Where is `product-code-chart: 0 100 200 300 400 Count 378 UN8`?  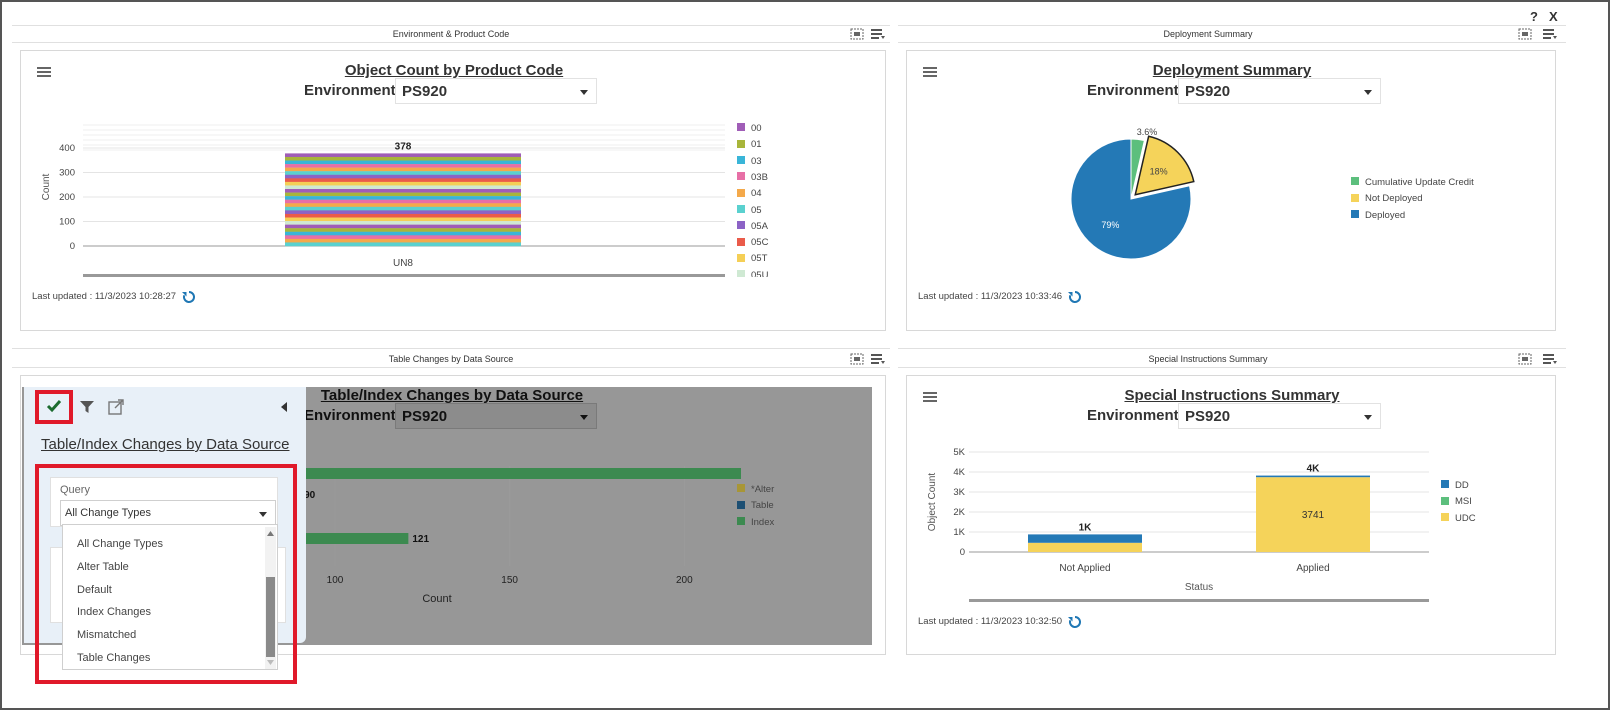
product-code-chart: 0 100 200 300 400 Count 378 UN8 is located at coordinates (383, 196).